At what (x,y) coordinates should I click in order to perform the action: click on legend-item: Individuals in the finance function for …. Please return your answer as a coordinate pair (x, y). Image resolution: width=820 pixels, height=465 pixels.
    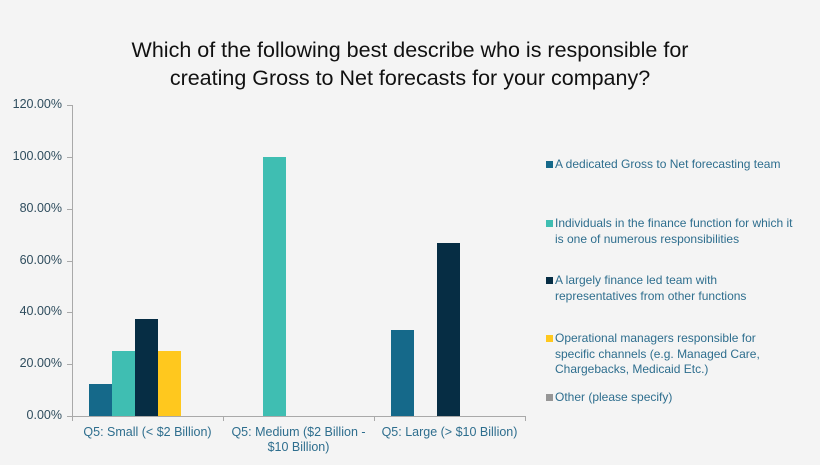
    Looking at the image, I should click on (681, 231).